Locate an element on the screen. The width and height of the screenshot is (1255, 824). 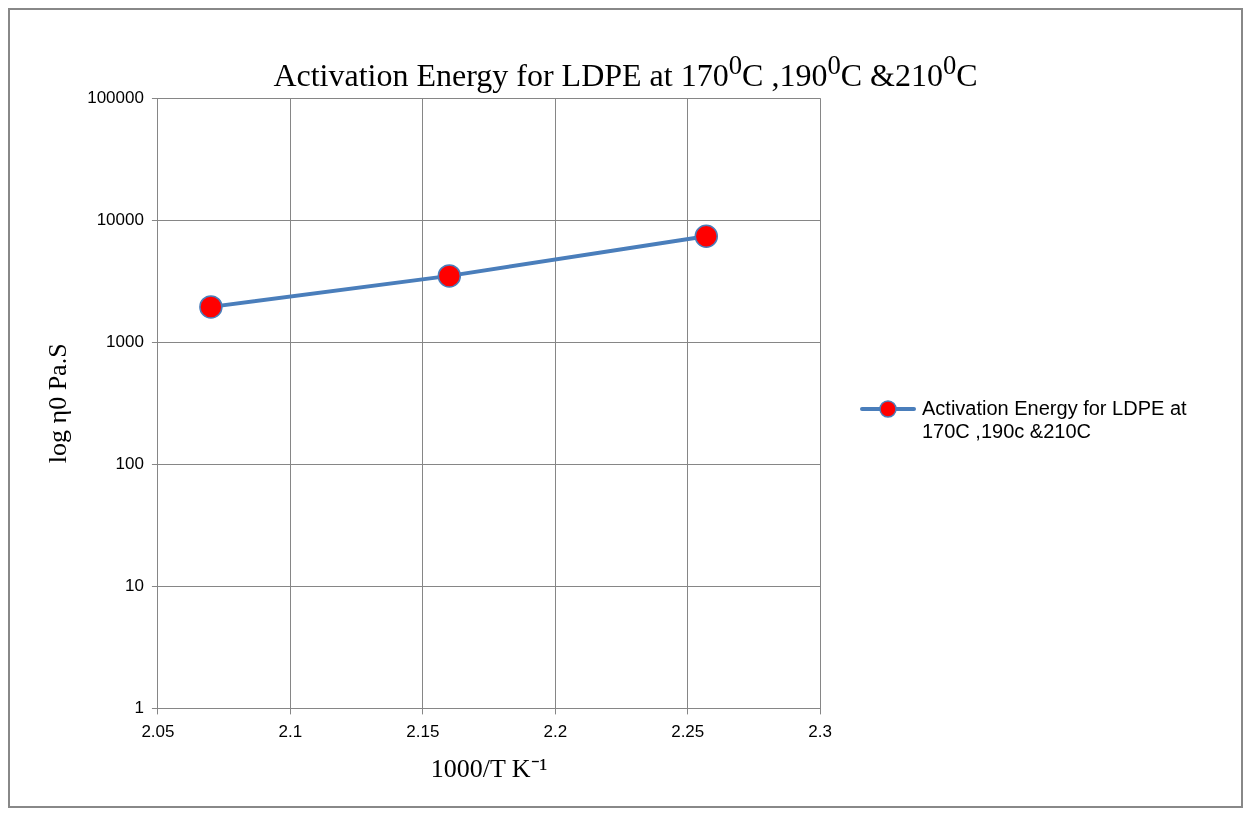
x-tick-label: 2.1 is located at coordinates (290, 732).